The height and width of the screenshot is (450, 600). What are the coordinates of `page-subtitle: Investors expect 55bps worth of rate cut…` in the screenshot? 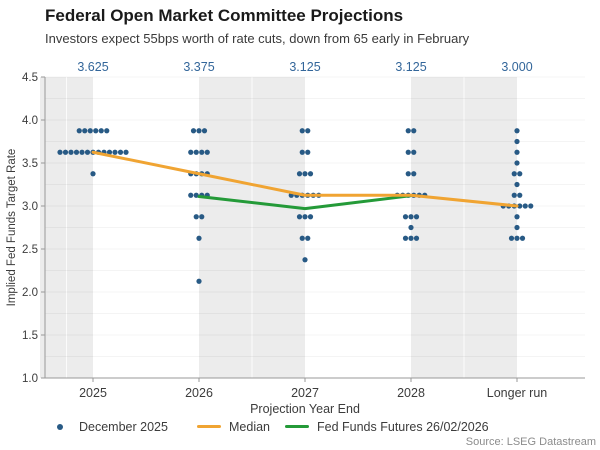 It's located at (257, 38).